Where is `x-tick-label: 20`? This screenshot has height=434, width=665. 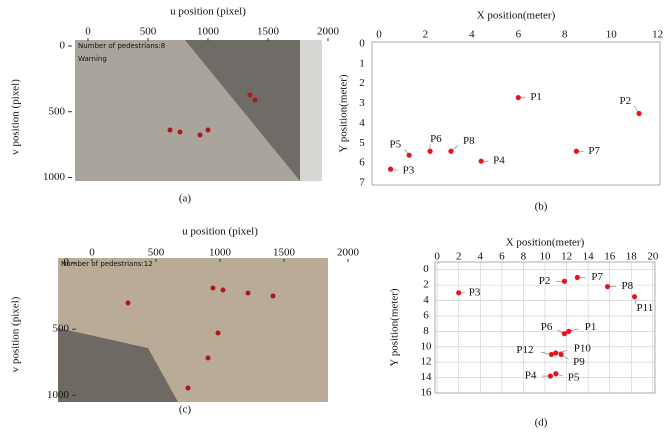 x-tick-label: 20 is located at coordinates (653, 257).